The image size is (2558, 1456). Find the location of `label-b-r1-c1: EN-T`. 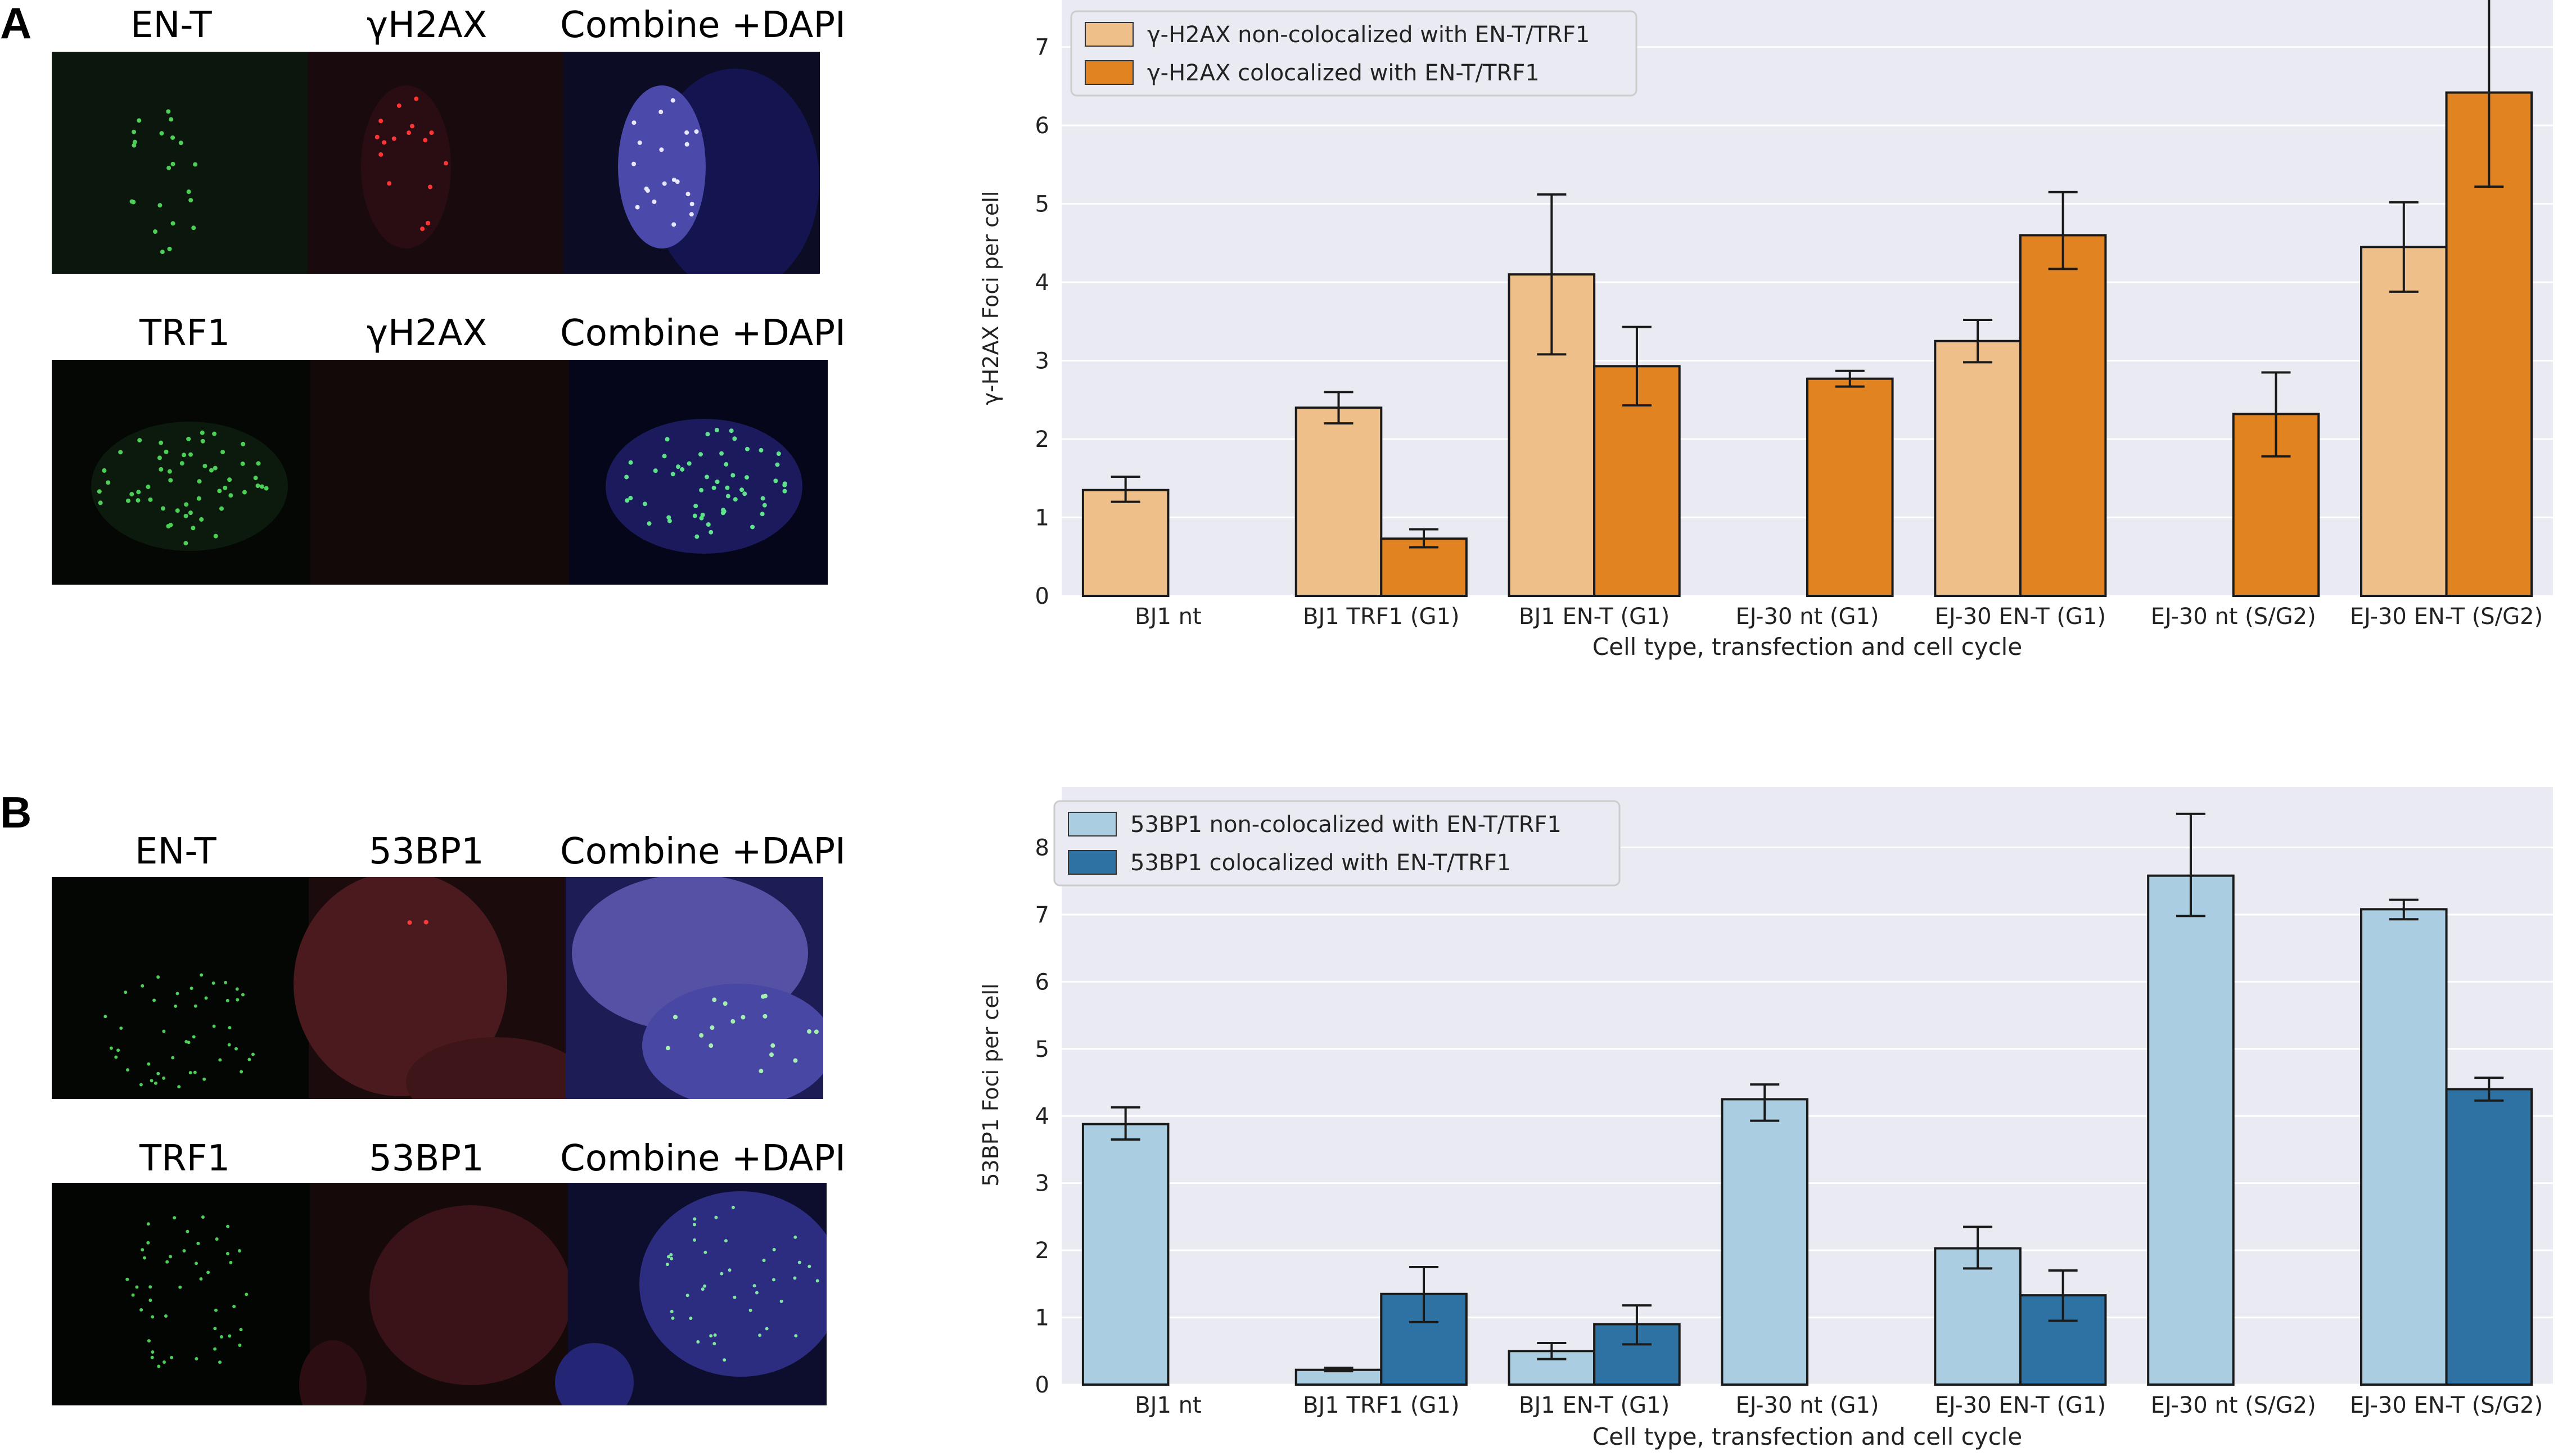

label-b-r1-c1: EN-T is located at coordinates (175, 851).